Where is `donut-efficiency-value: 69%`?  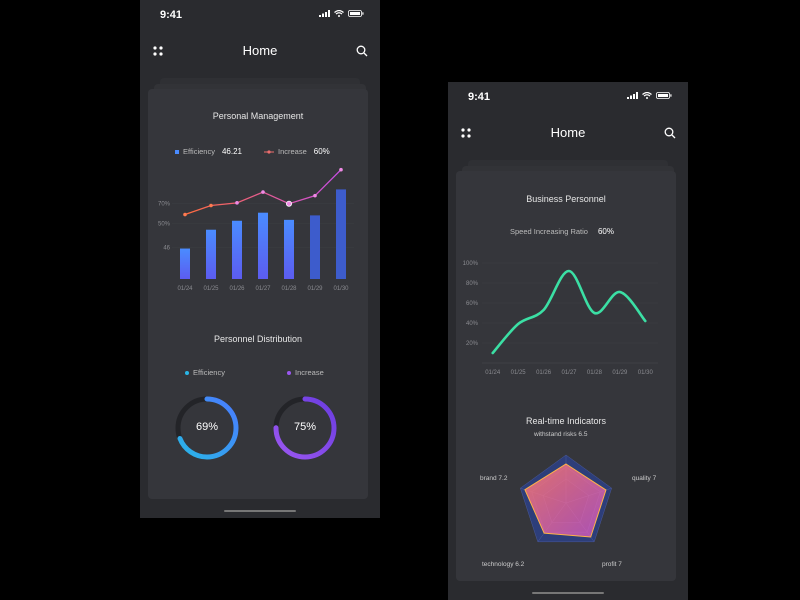
donut-efficiency-value: 69% is located at coordinates (207, 427).